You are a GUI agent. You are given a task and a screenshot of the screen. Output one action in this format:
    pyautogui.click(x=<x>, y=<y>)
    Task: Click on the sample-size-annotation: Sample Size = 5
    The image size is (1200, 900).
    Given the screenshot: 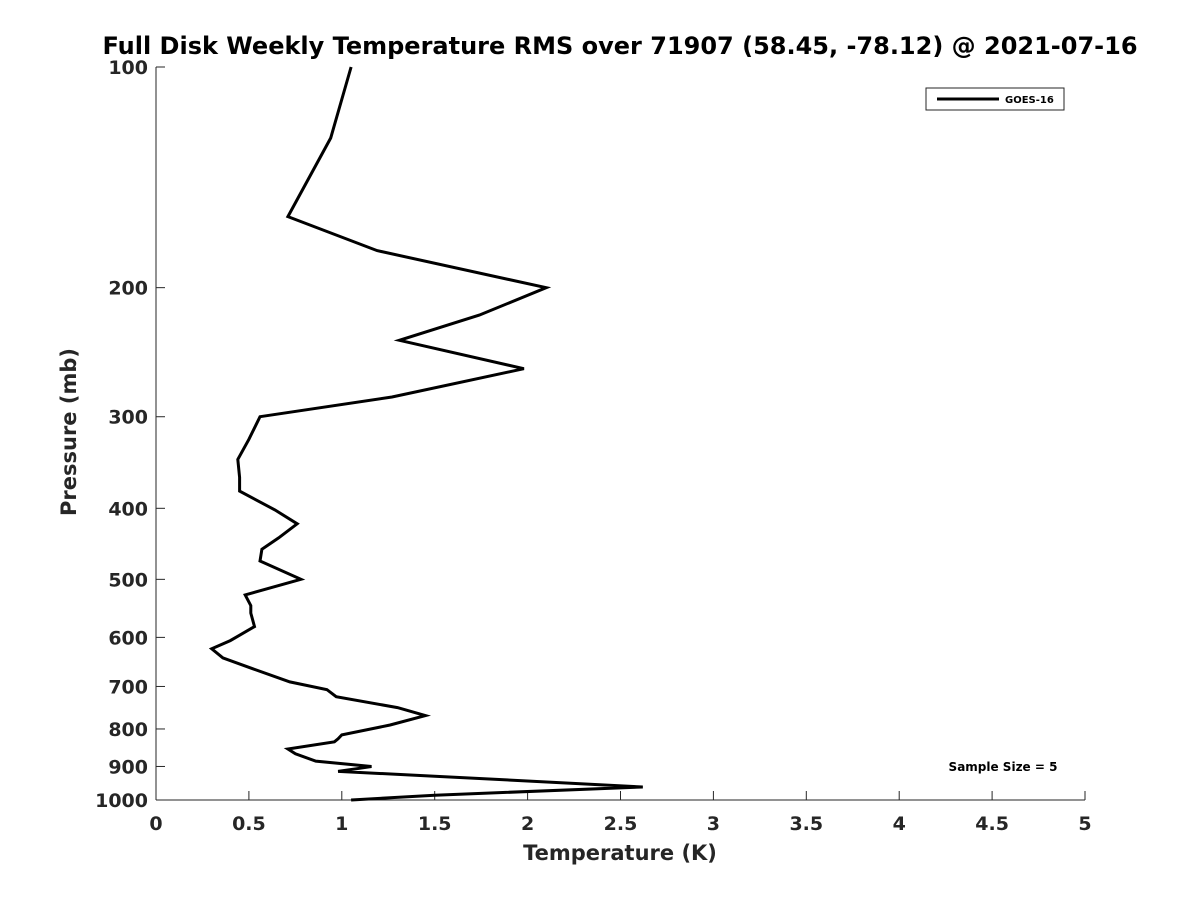 What is the action you would take?
    pyautogui.click(x=1003, y=767)
    